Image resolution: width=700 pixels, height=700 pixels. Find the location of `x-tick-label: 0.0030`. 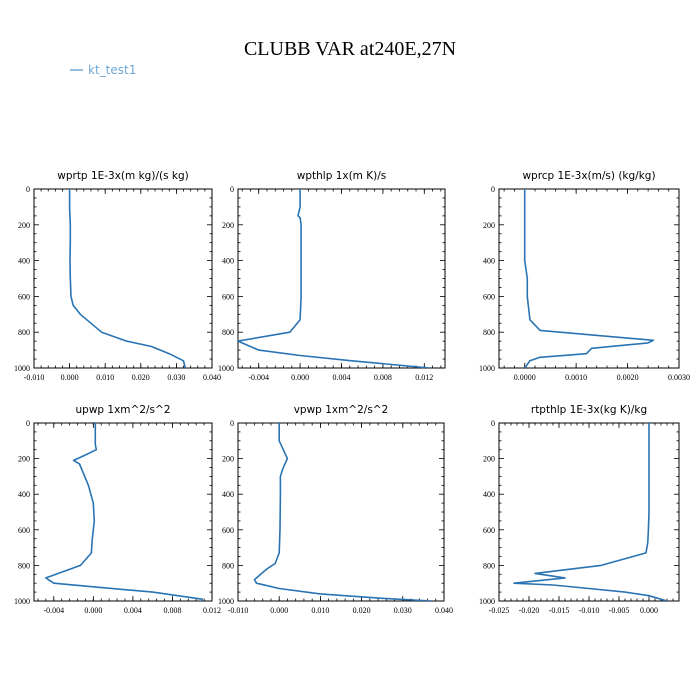

x-tick-label: 0.0030 is located at coordinates (679, 377).